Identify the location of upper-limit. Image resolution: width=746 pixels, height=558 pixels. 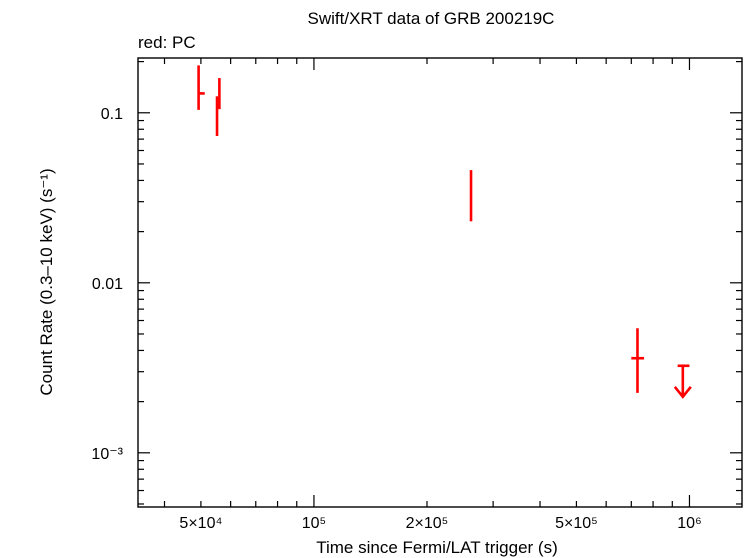
(682, 381).